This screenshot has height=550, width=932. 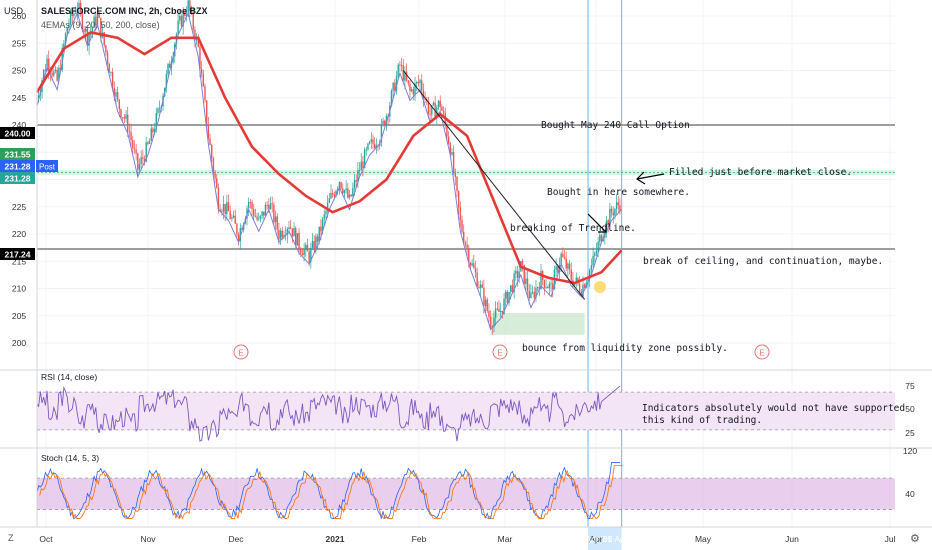 I want to click on x-tick-label: Oct, so click(x=46, y=539).